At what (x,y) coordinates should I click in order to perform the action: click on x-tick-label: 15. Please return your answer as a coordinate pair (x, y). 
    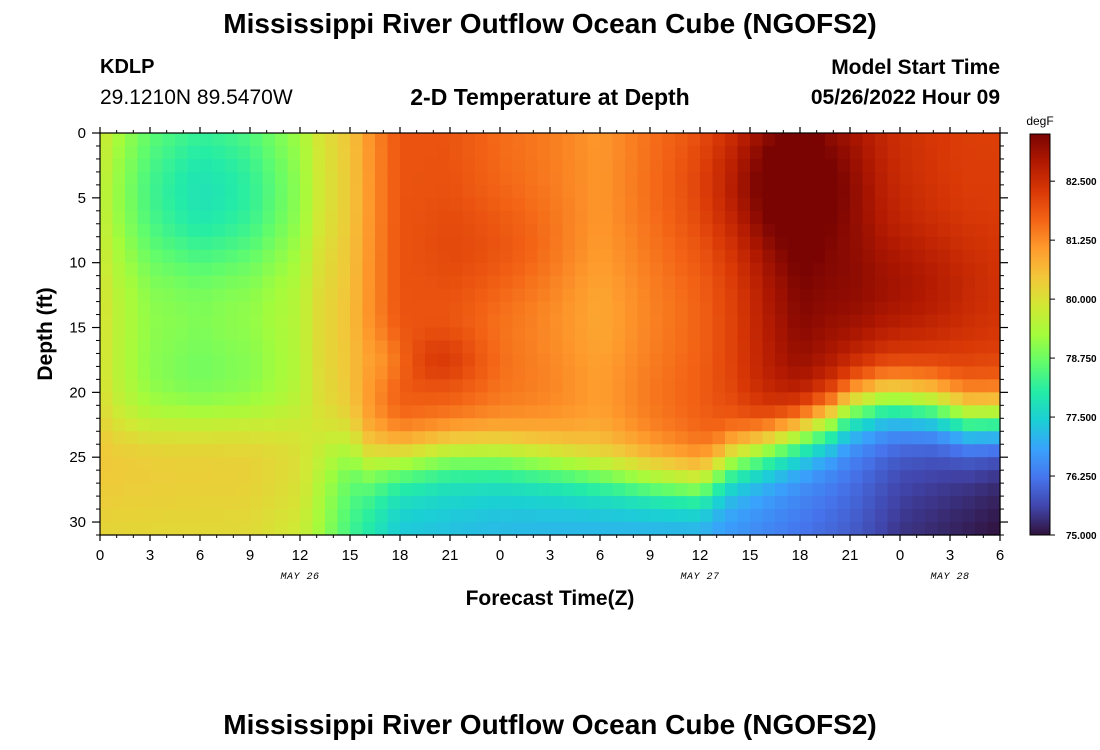
    Looking at the image, I should click on (750, 555).